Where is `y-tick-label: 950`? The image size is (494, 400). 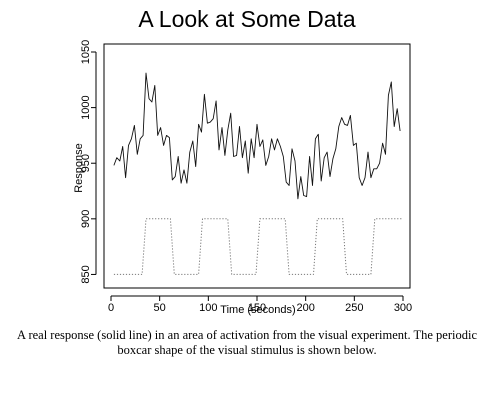 y-tick-label: 950 is located at coordinates (86, 163).